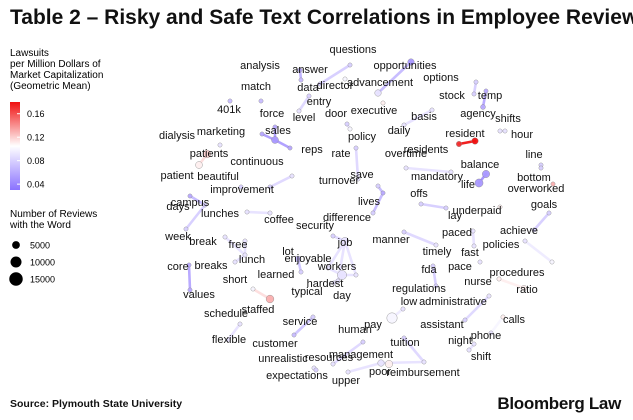 The image size is (633, 420). What do you see at coordinates (419, 194) in the screenshot?
I see `node-label-offs: offs` at bounding box center [419, 194].